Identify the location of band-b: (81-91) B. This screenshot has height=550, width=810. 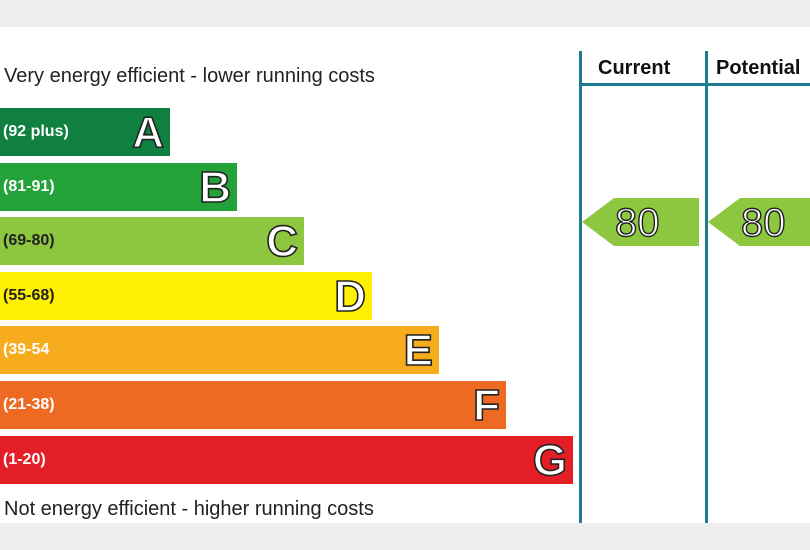
(118, 187).